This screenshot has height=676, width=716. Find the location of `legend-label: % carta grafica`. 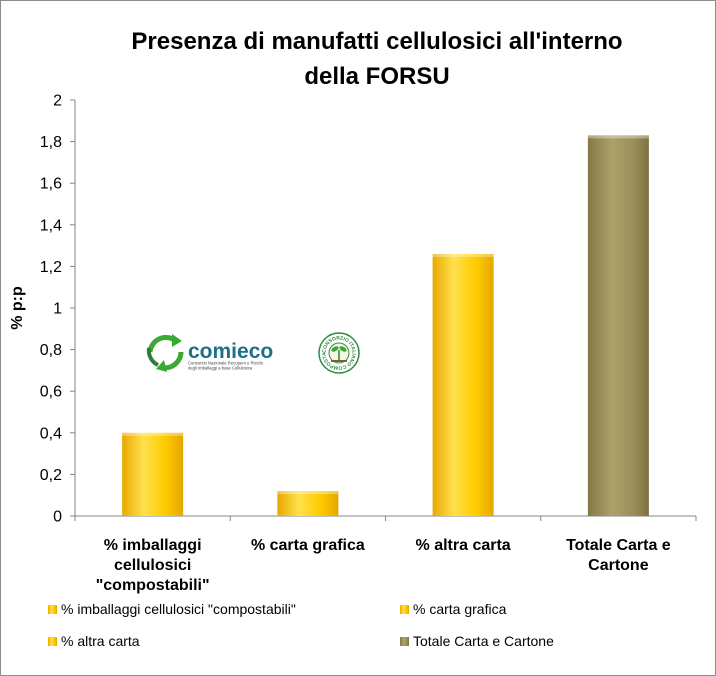

legend-label: % carta grafica is located at coordinates (460, 609).